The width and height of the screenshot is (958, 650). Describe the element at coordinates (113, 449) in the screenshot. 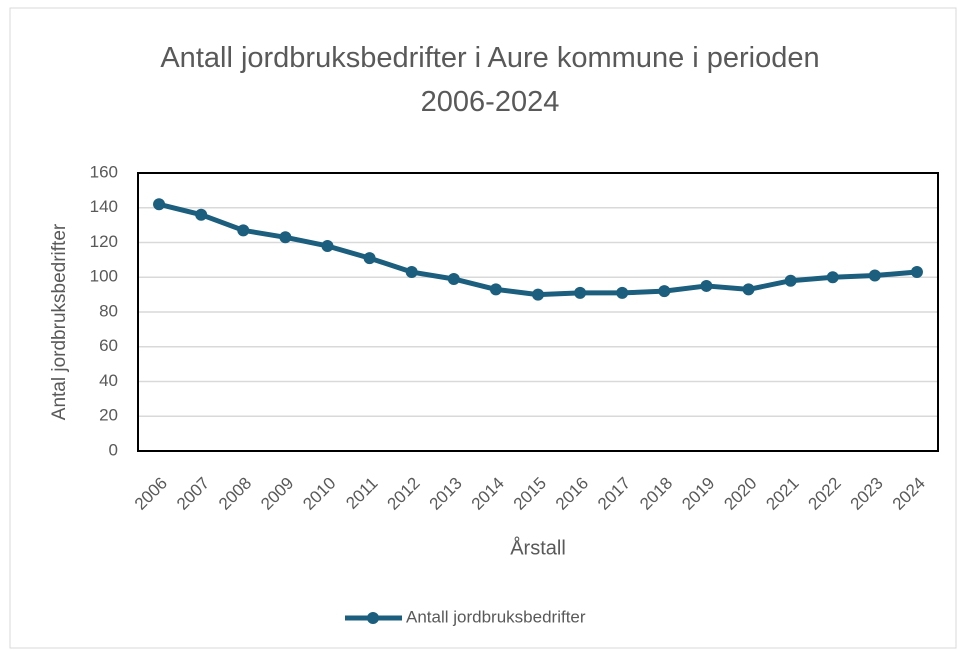

I see `y-tick-label: 0` at that location.